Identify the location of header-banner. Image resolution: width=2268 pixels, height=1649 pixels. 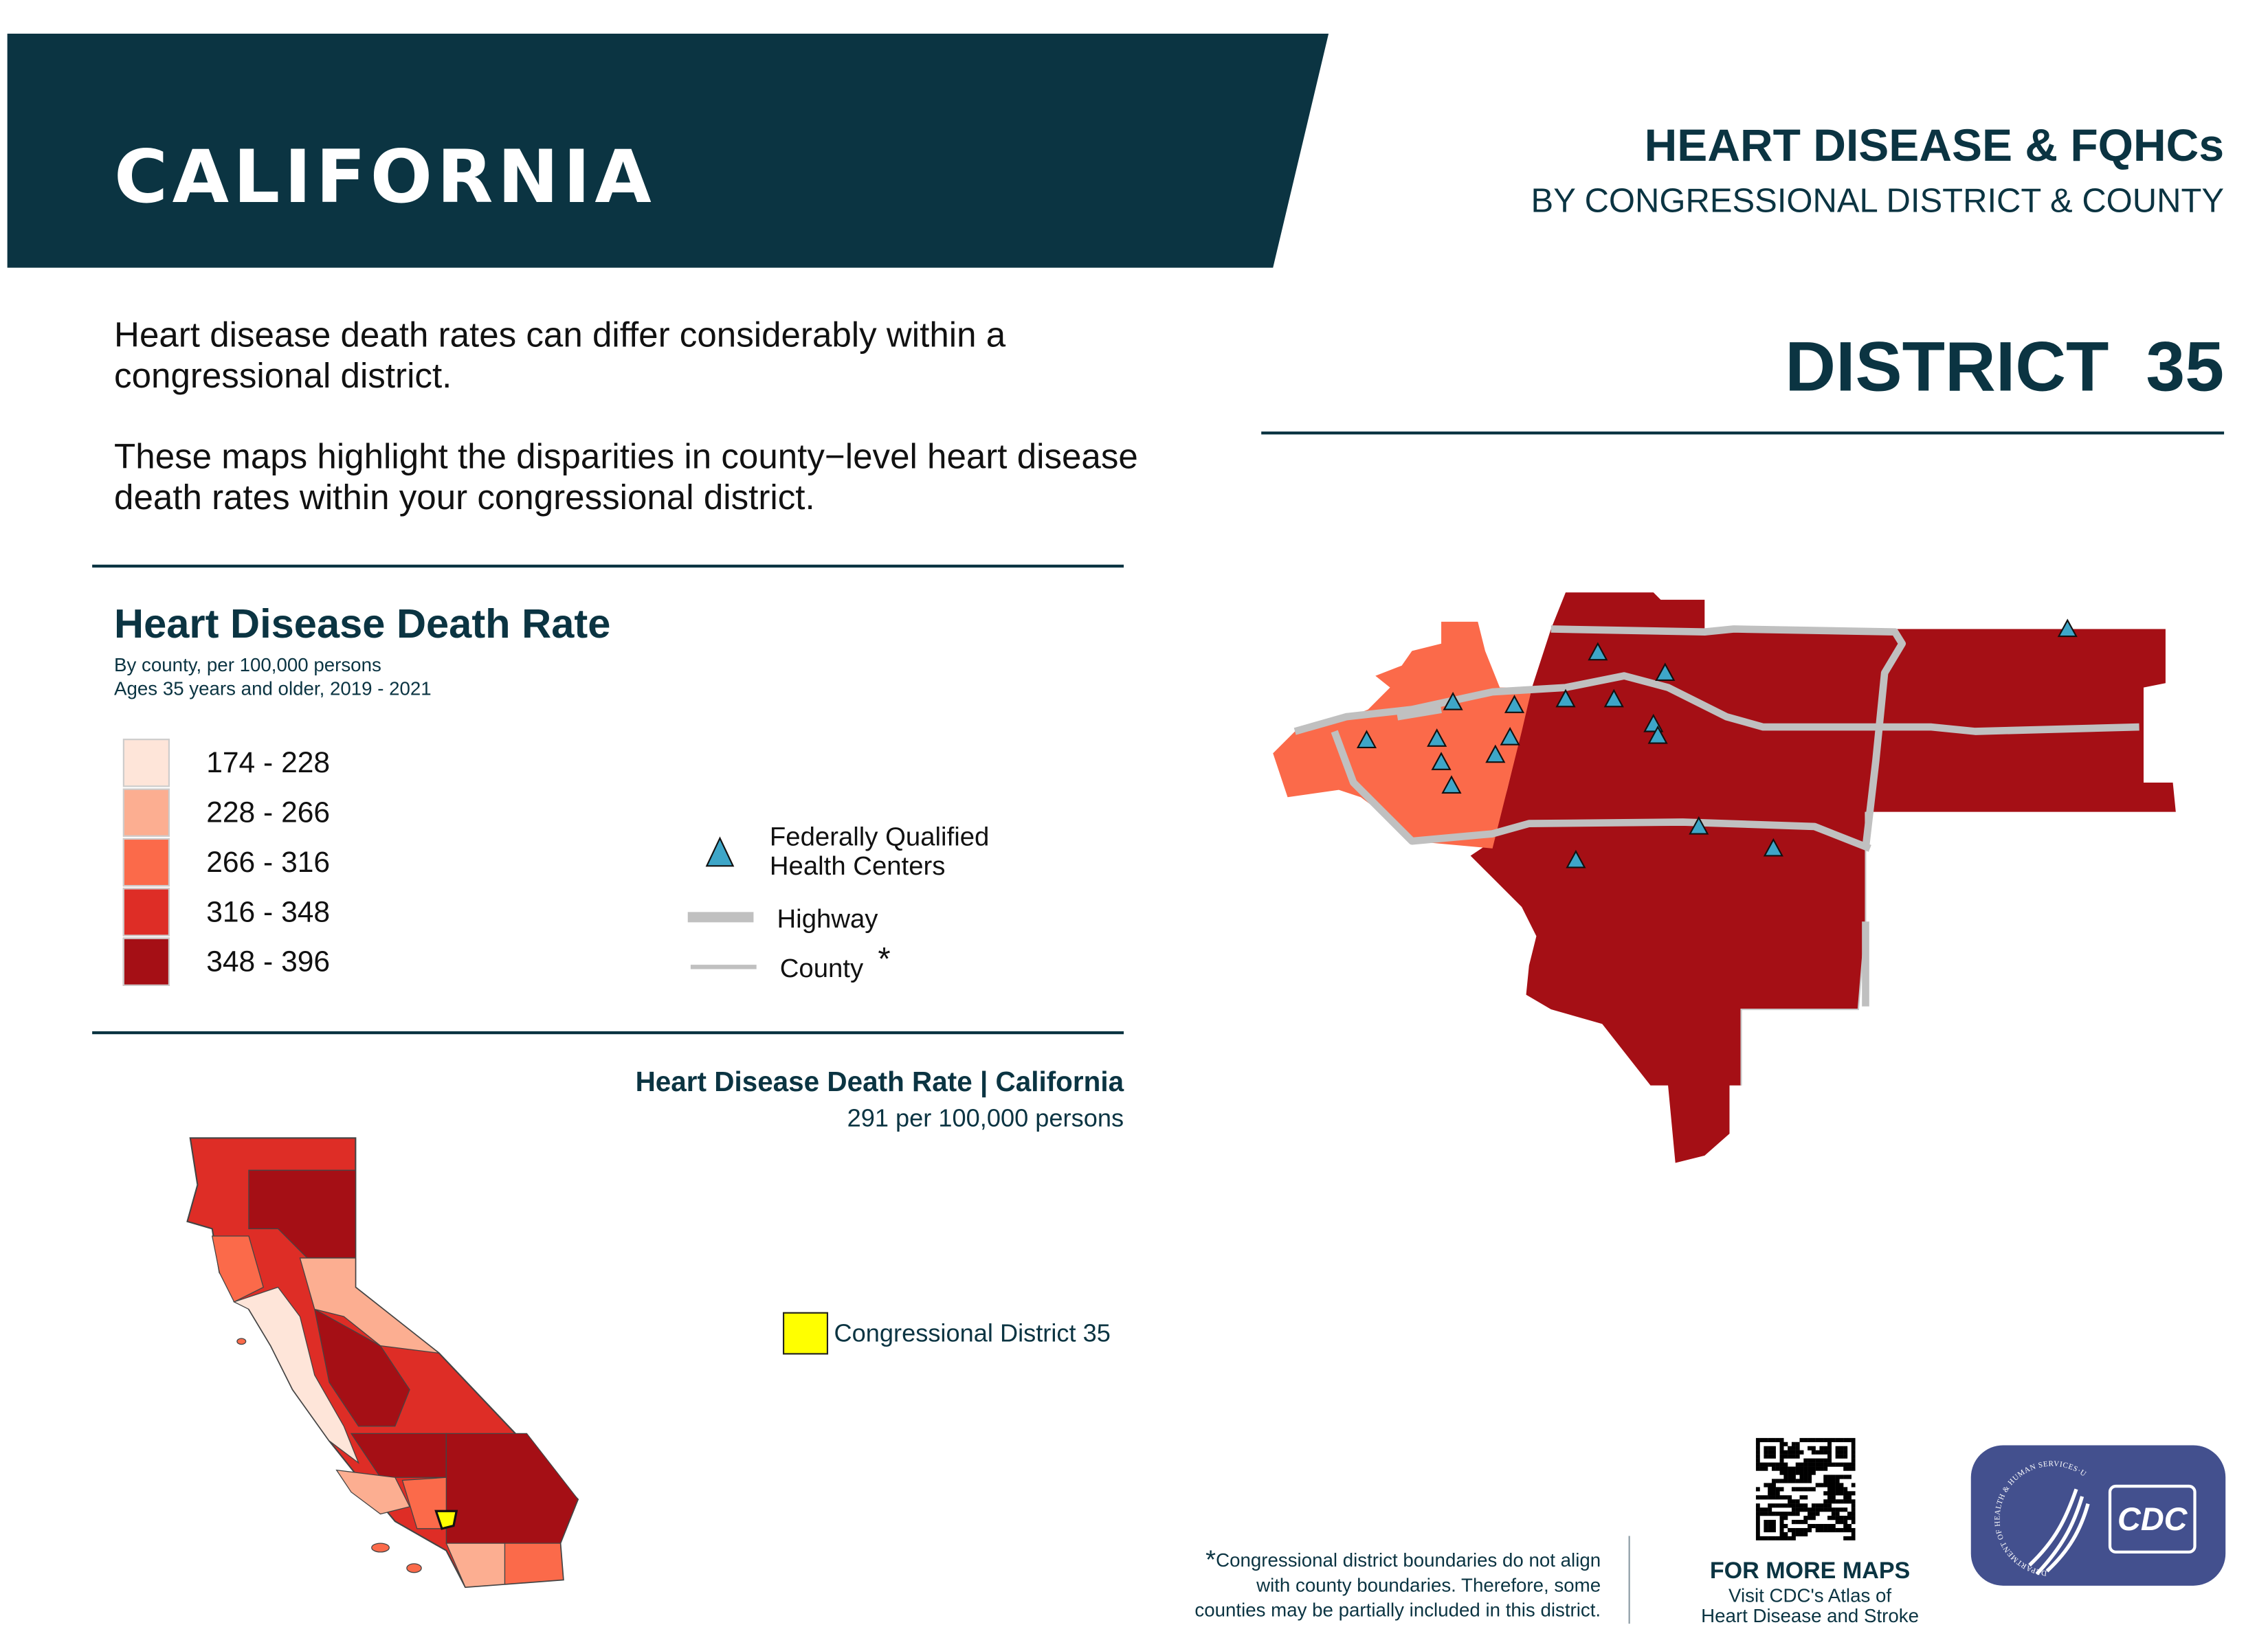
(668, 150).